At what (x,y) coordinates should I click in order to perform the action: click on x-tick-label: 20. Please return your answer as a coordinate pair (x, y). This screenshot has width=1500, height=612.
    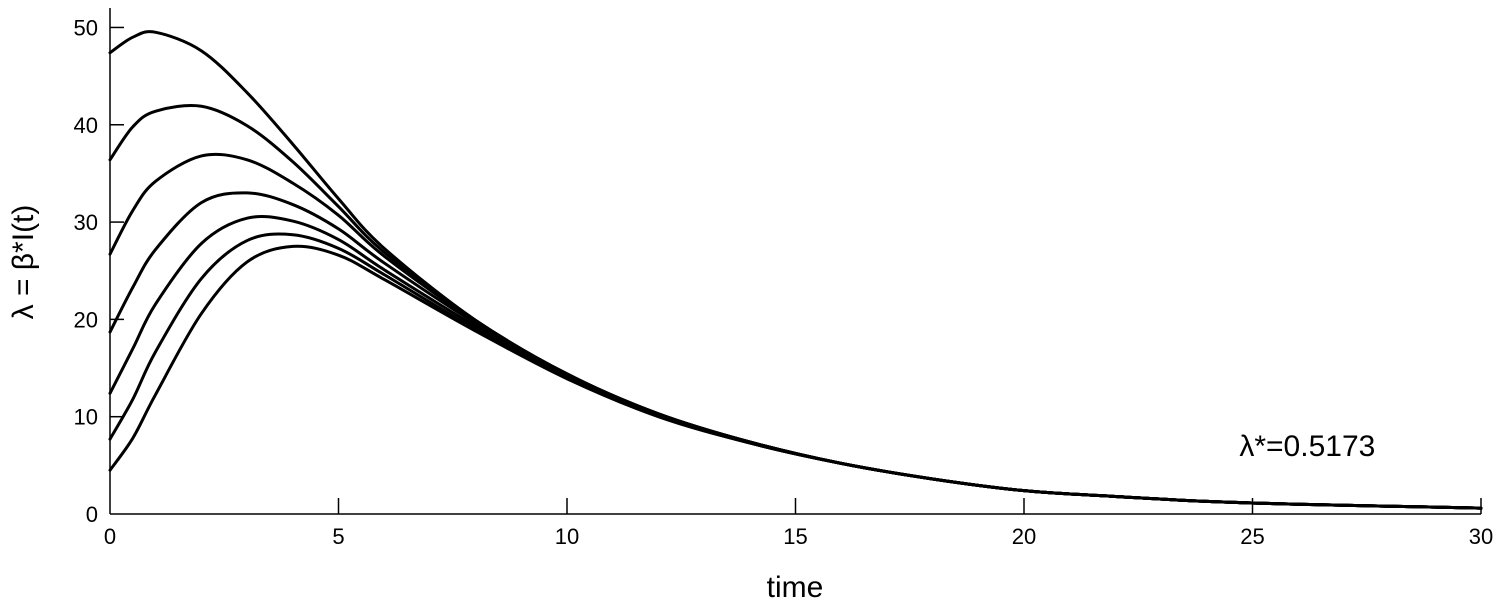
    Looking at the image, I should click on (1024, 536).